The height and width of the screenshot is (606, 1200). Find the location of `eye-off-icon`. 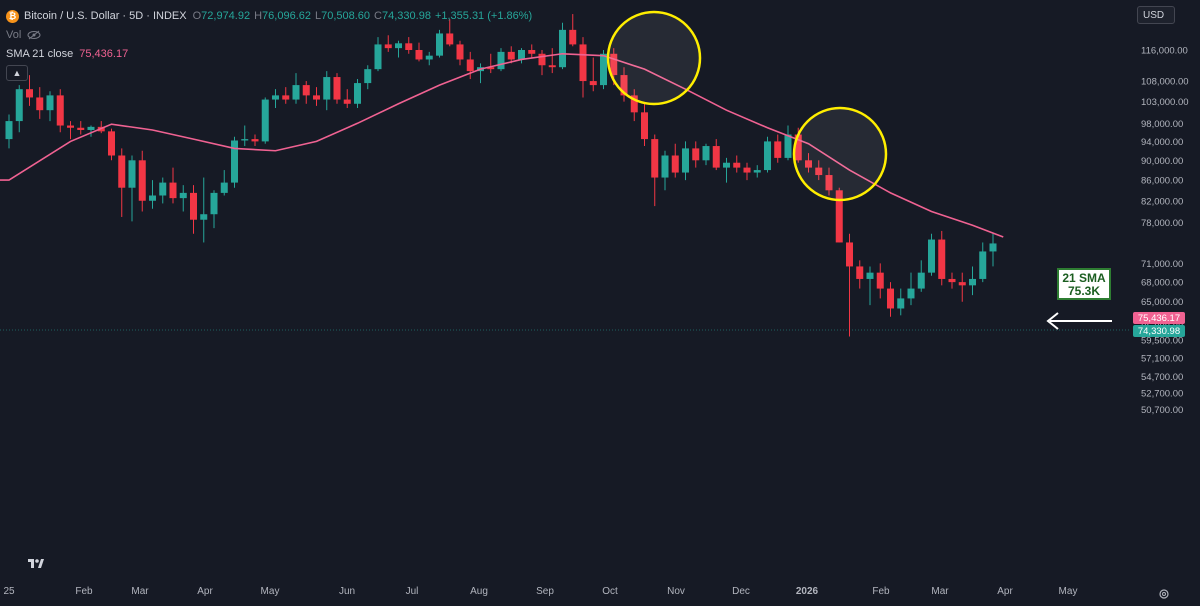

eye-off-icon is located at coordinates (34, 35).